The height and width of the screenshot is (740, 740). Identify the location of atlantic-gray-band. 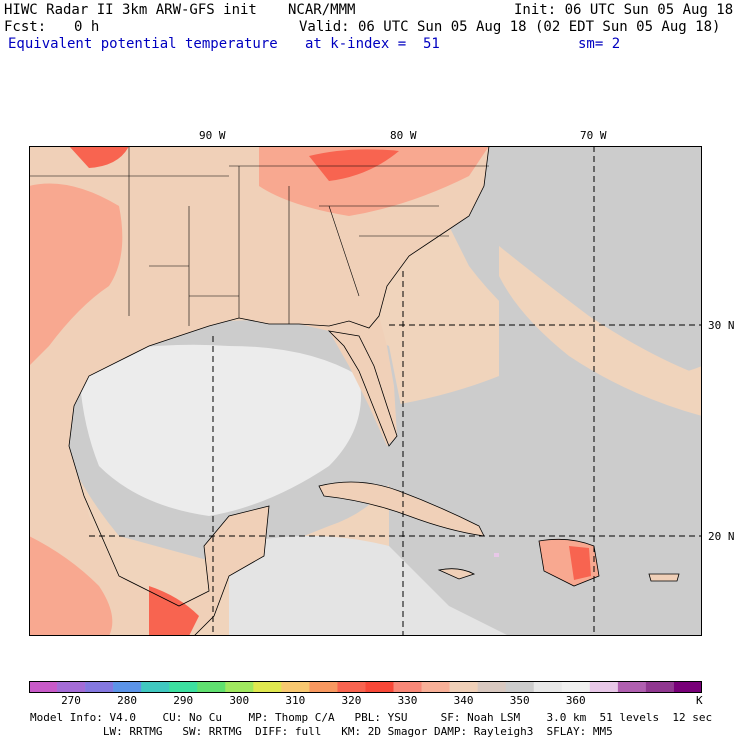
(555, 262).